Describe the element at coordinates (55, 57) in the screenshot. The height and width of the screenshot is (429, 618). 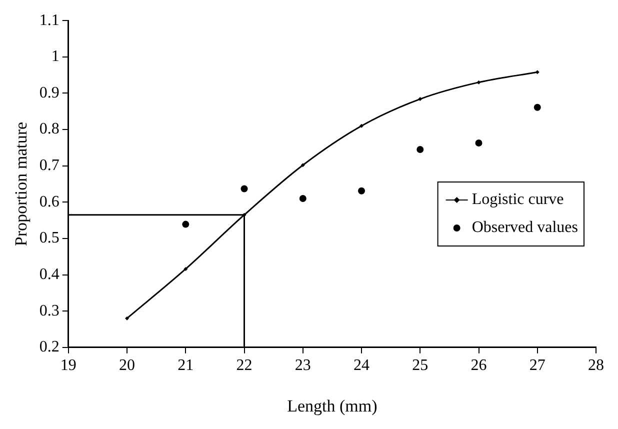
I see `y-tick-label: 1` at that location.